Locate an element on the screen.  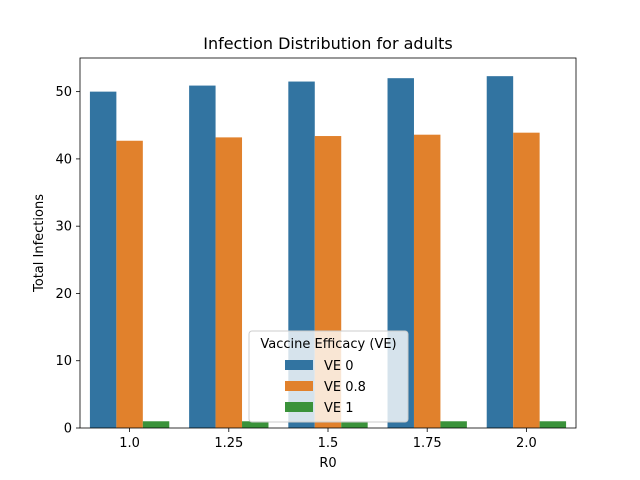
y-tick-label: 10 is located at coordinates (63, 361).